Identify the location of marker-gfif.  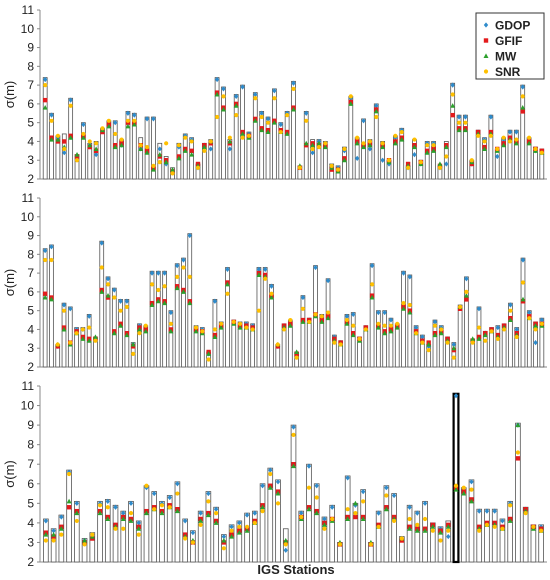
(191, 151).